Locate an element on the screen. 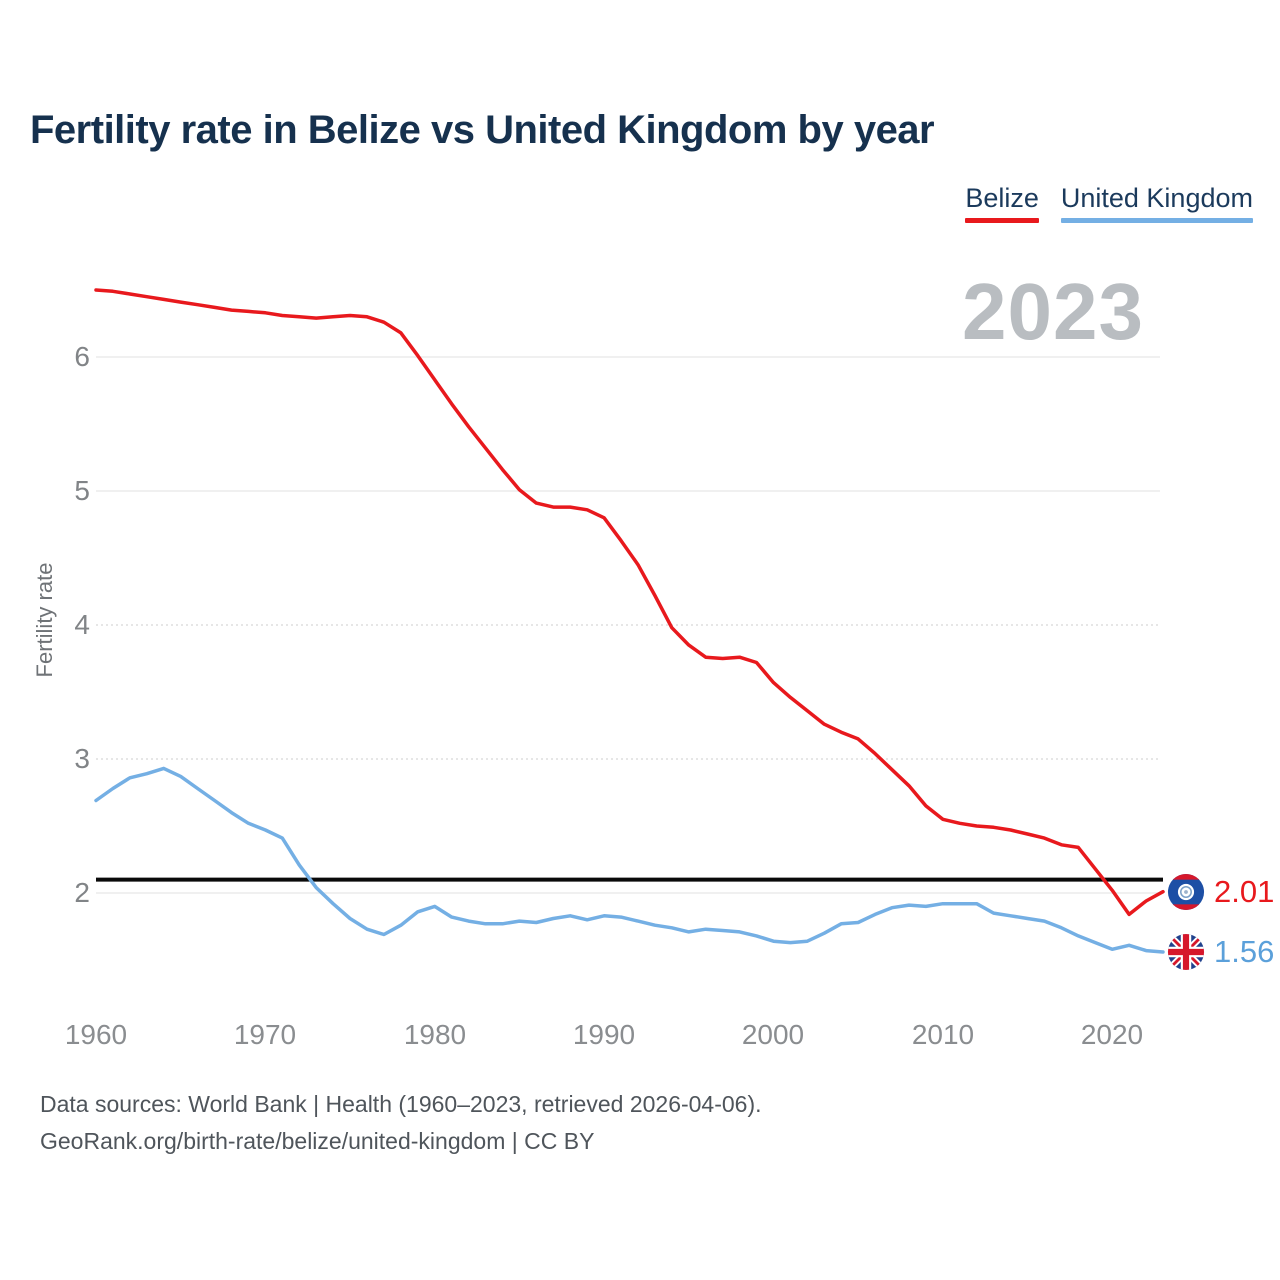  x-tick-2010: 2010 is located at coordinates (943, 1034).